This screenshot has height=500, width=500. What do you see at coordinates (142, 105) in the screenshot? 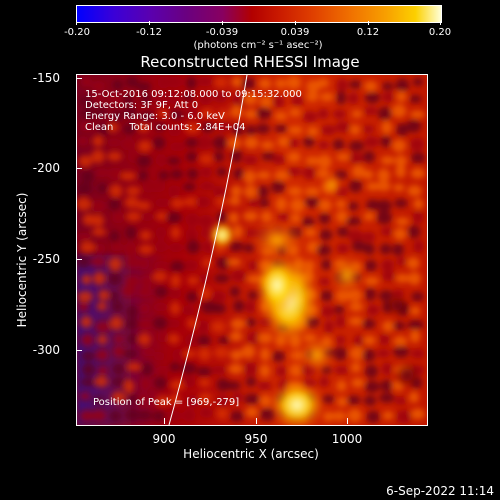
I see `detectors-text: Detectors: 3F 9F, Att 0` at bounding box center [142, 105].